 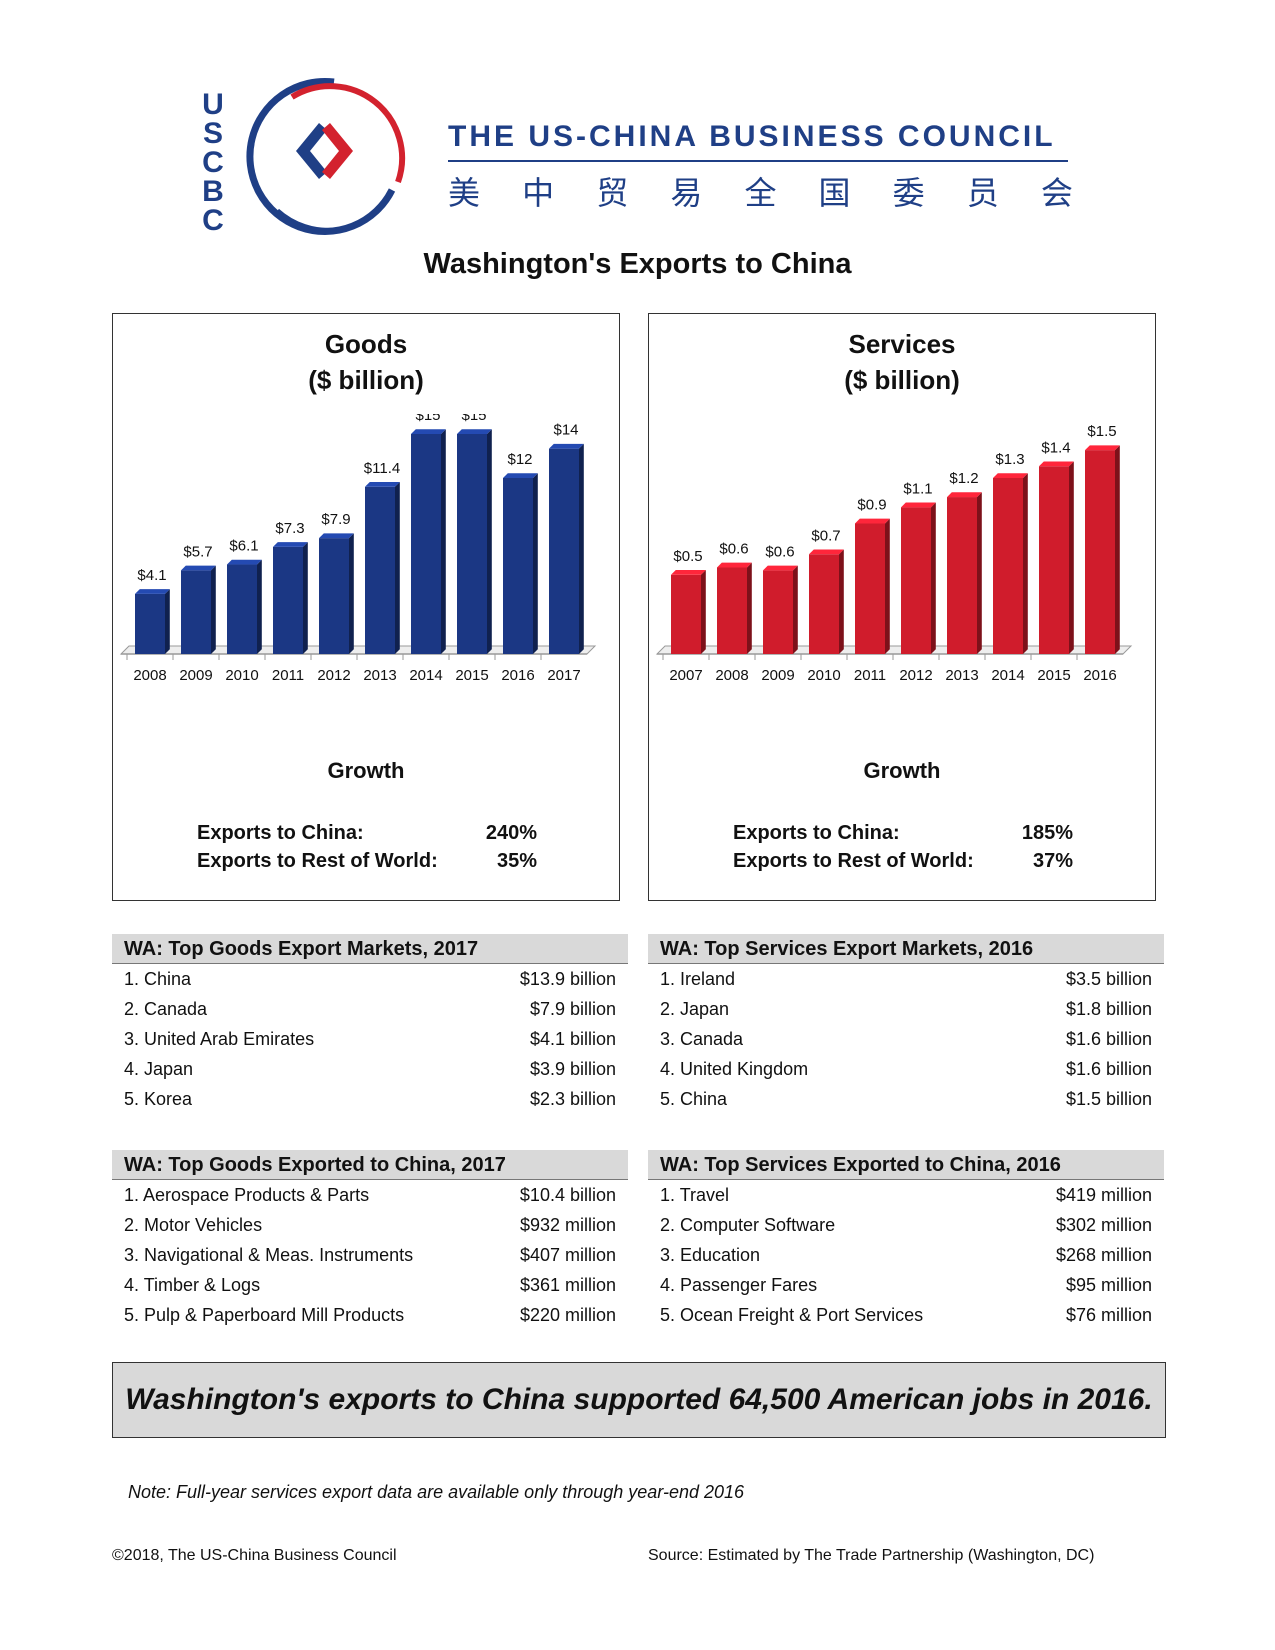 I want to click on services-title-line2: ($ billion), so click(x=902, y=380).